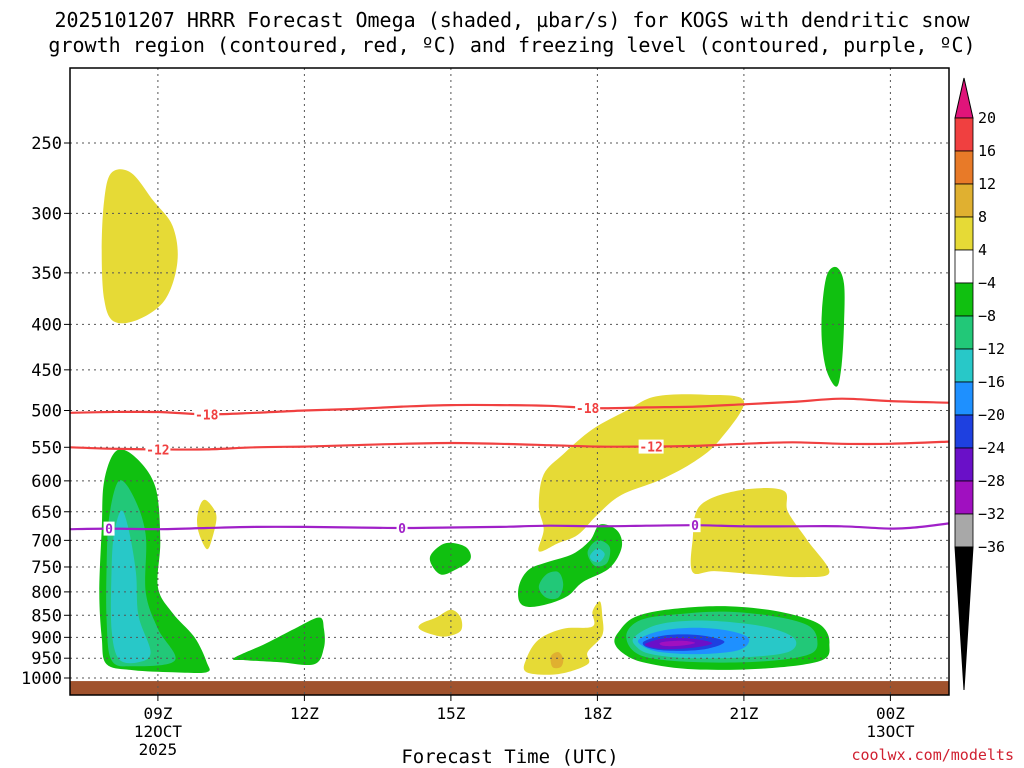 The height and width of the screenshot is (768, 1024). What do you see at coordinates (510, 757) in the screenshot?
I see `x-axis-label: Forecast Time (UTC)` at bounding box center [510, 757].